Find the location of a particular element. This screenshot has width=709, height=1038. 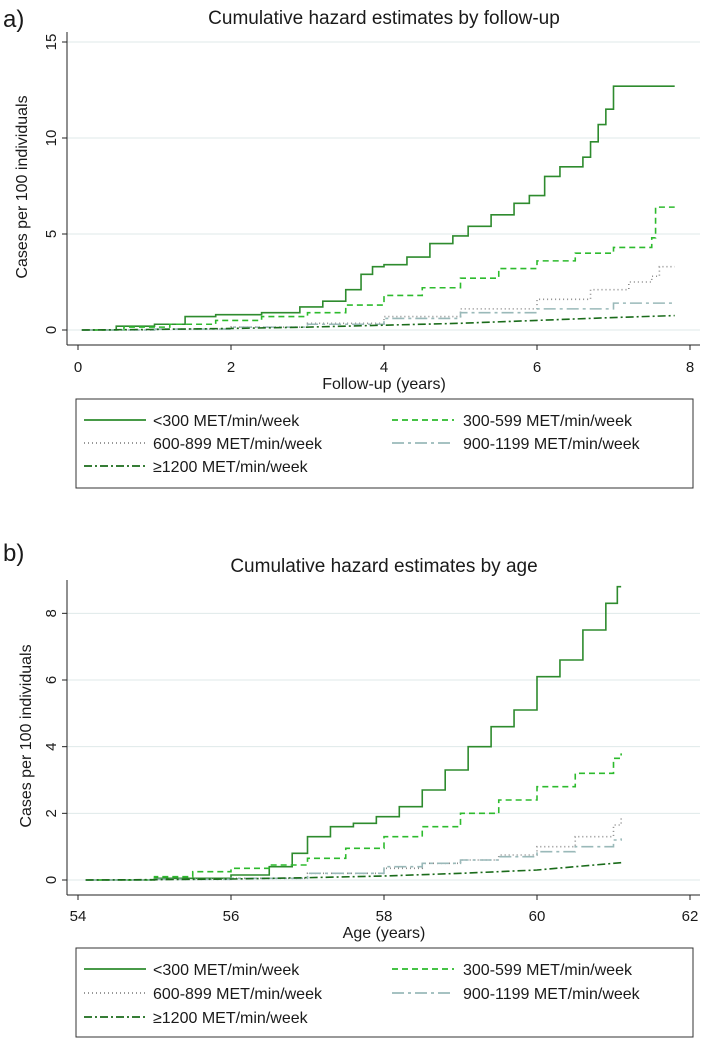

y-tick-label: 15 is located at coordinates (51, 42).